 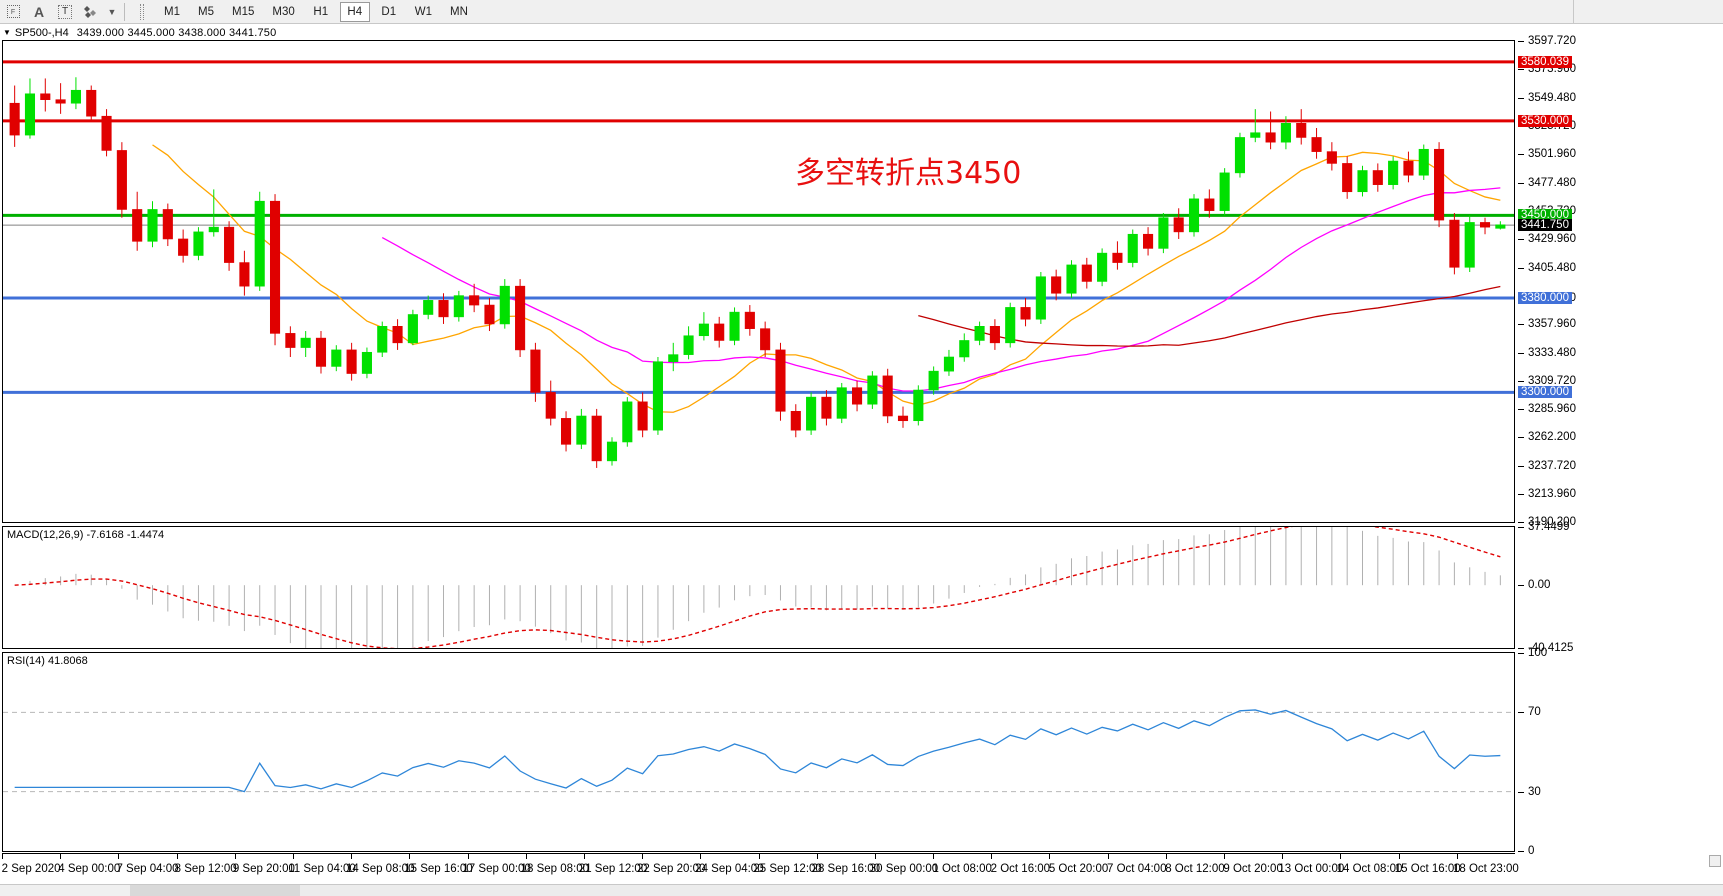 What do you see at coordinates (1648, 11) in the screenshot?
I see `toolbar-empty-area` at bounding box center [1648, 11].